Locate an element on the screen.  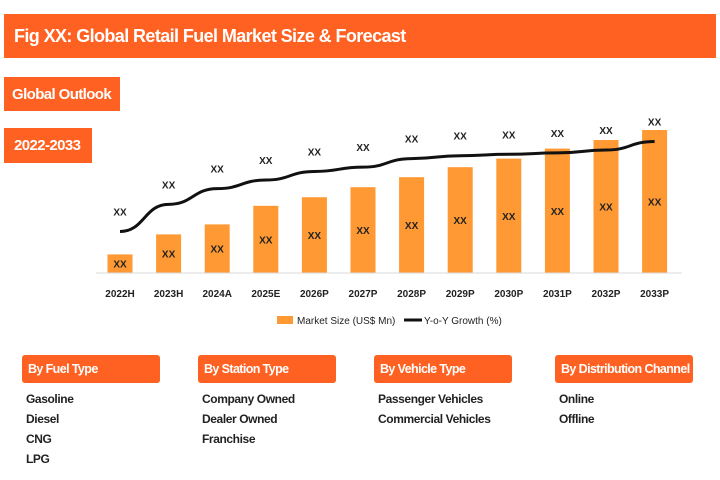
x-tick-label: 2031P is located at coordinates (557, 294).